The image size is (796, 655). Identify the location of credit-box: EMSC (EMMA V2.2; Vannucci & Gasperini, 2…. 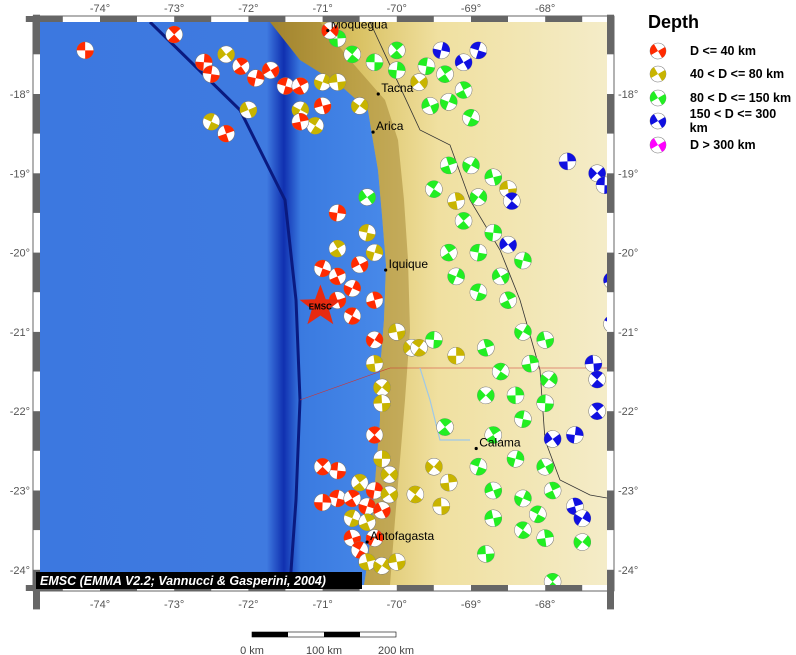
(199, 580).